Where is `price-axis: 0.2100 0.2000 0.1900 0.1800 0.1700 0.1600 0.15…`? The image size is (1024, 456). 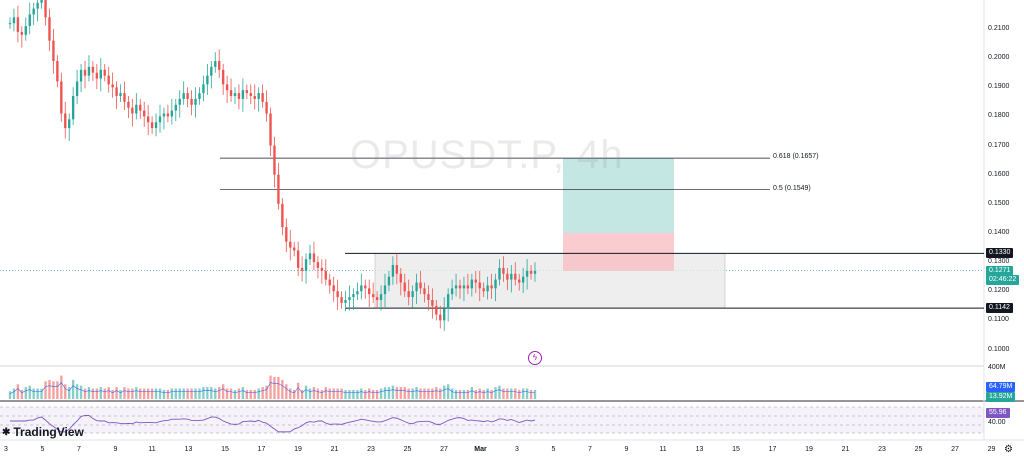
price-axis: 0.2100 0.2000 0.1900 0.1800 0.1700 0.1600 0.15… is located at coordinates (1004, 228).